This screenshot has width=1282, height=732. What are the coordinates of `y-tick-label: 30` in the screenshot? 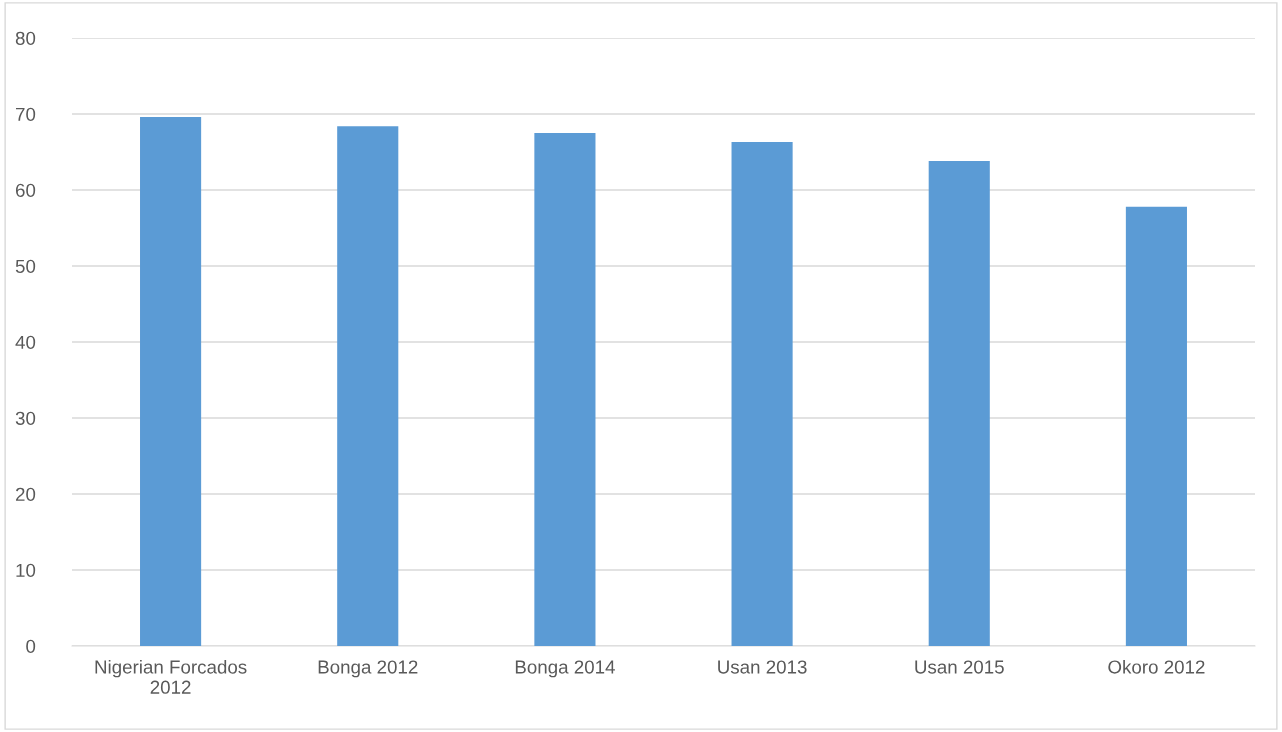 It's located at (25, 418).